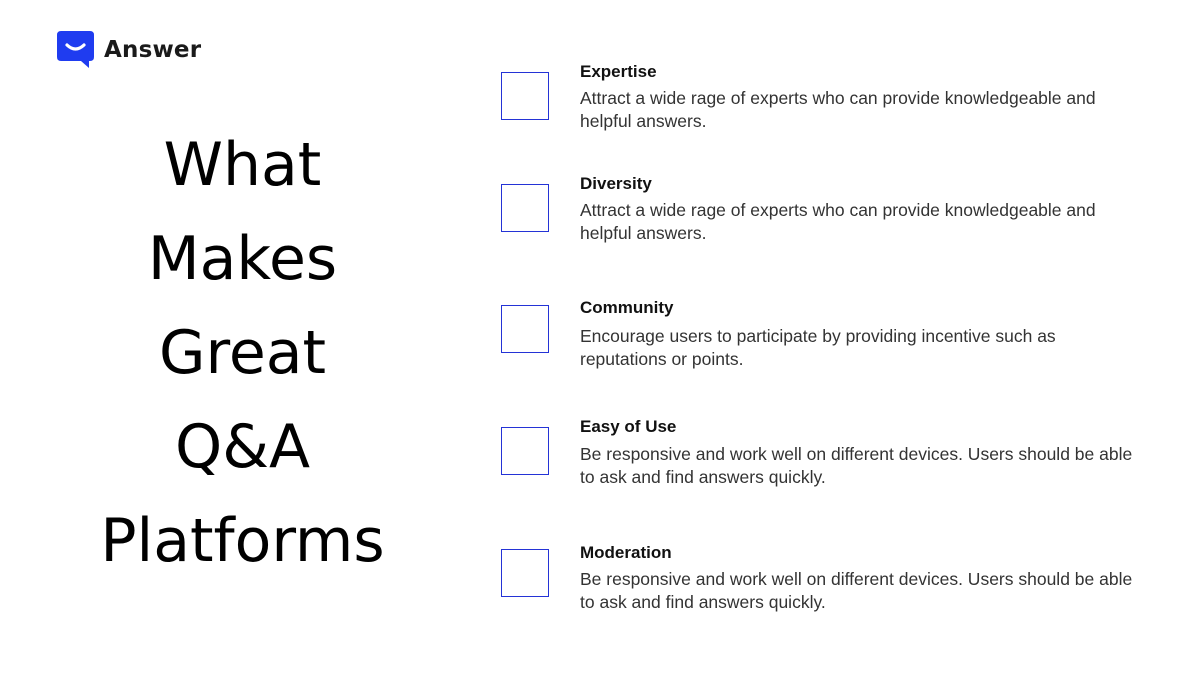 The image size is (1200, 675). Describe the element at coordinates (242, 541) in the screenshot. I see `title-line: Platforms` at that location.